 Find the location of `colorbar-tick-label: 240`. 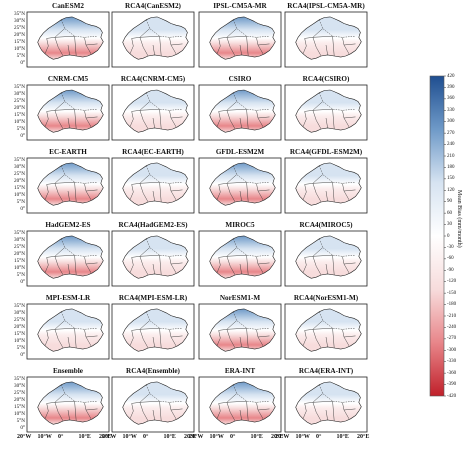

colorbar-tick-label: 240 is located at coordinates (451, 145).